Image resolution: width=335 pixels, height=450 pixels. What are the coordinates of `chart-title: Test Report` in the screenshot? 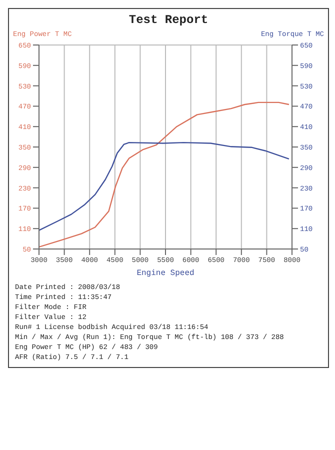 It's located at (169, 20).